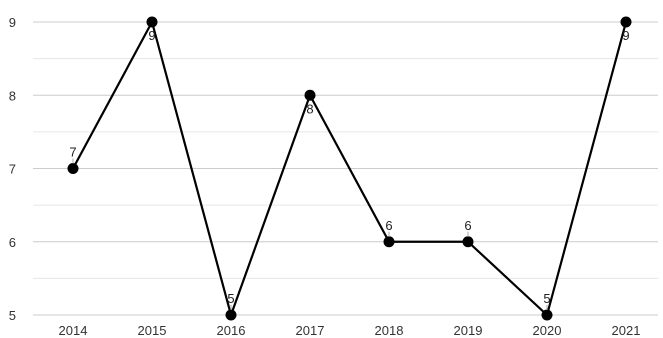  I want to click on y-tick-label: 9, so click(12, 22).